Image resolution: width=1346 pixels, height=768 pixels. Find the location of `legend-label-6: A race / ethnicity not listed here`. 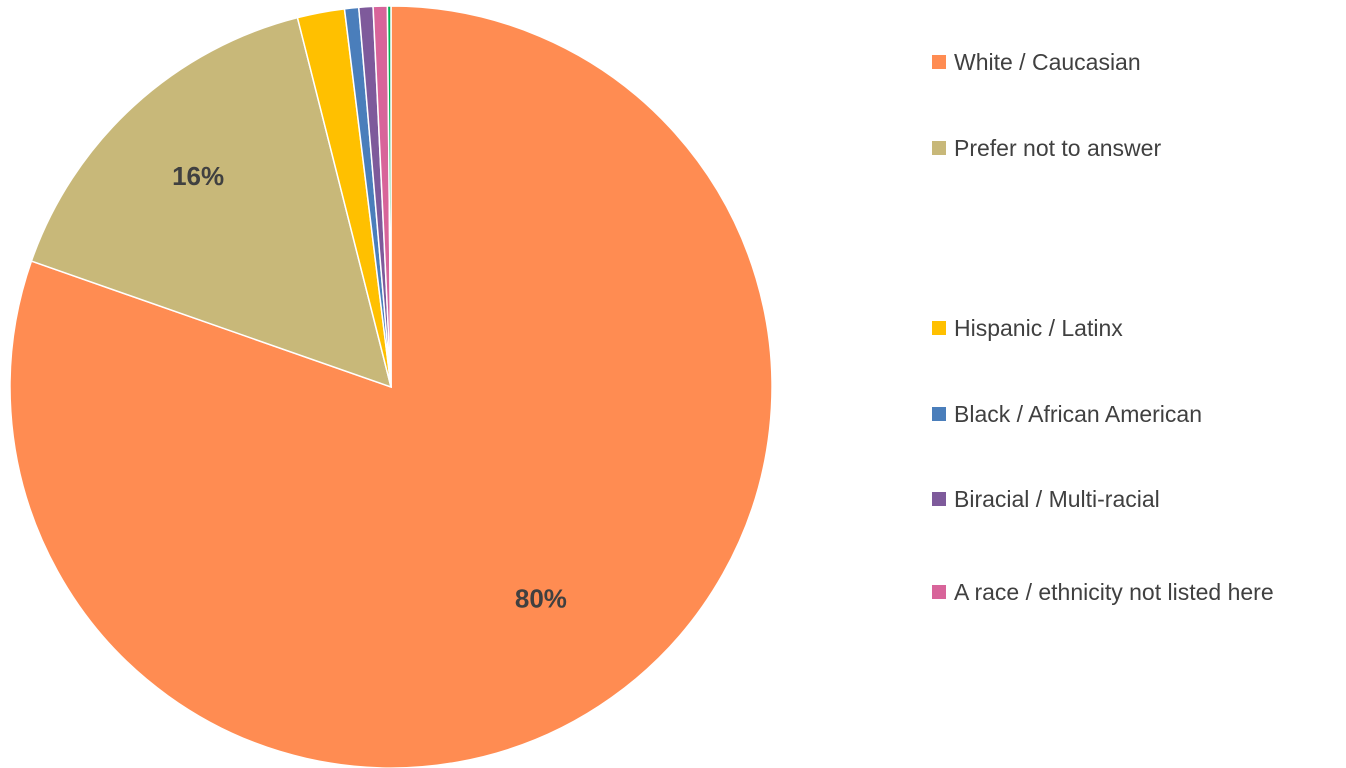

legend-label-6: A race / ethnicity not listed here is located at coordinates (1114, 591).